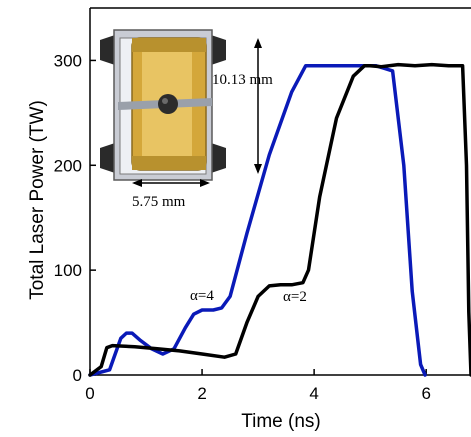 This screenshot has height=437, width=471. Describe the element at coordinates (68, 270) in the screenshot. I see `y-tick-label: 100` at that location.